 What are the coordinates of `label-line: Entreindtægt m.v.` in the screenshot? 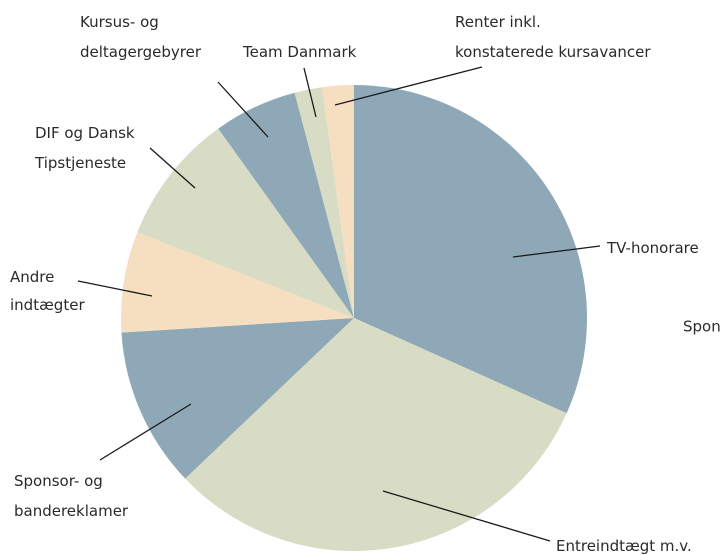 It's located at (624, 546).